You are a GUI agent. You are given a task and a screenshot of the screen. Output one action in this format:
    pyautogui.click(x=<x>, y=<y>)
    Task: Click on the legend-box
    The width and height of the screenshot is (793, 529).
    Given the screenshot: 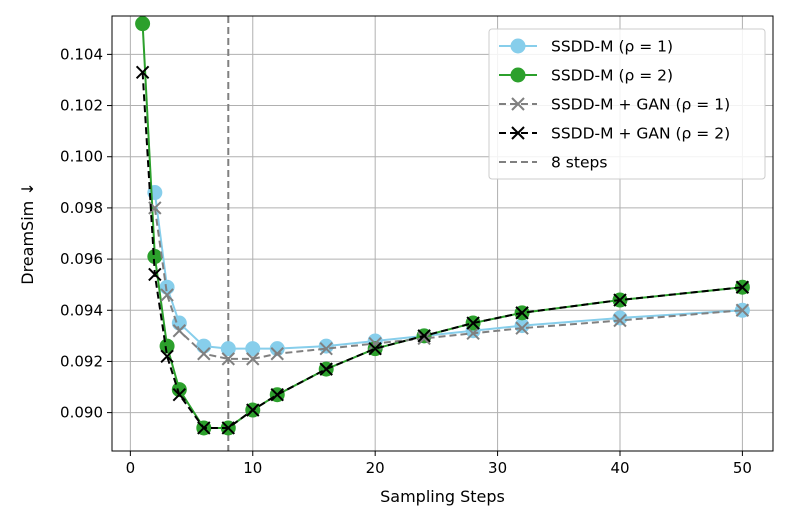 What is the action you would take?
    pyautogui.click(x=627, y=104)
    